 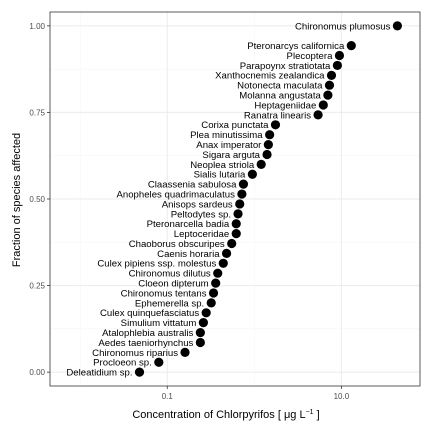 What do you see at coordinates (156, 264) in the screenshot?
I see `species-label: Culex pipiens ssp. molestus` at bounding box center [156, 264].